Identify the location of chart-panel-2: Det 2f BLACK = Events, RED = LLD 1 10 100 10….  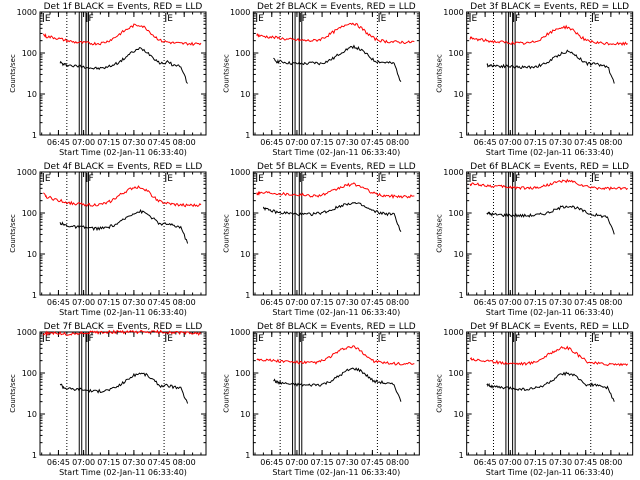
(321, 79).